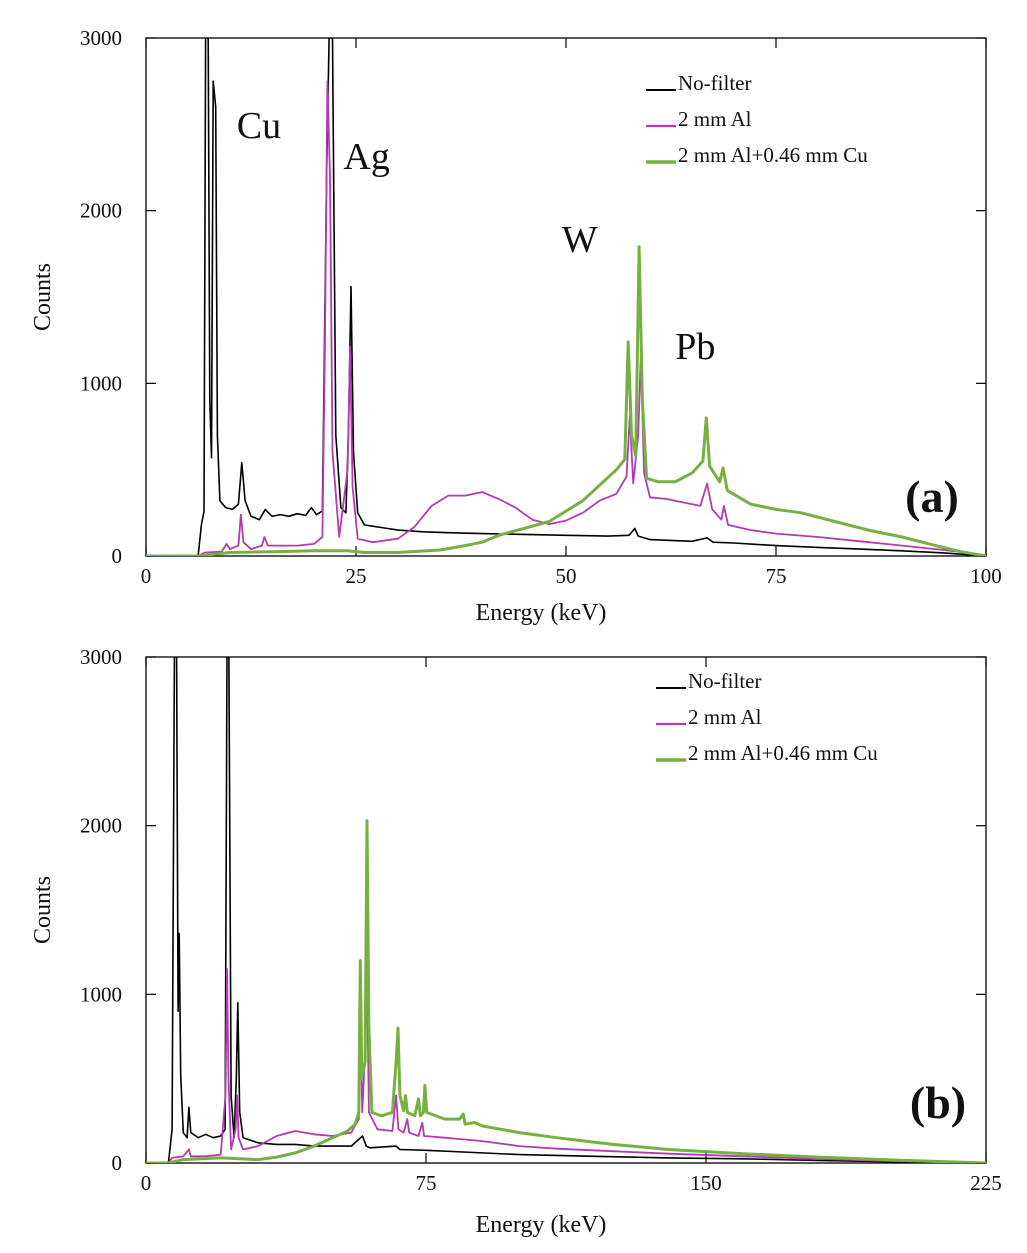 Image resolution: width=1027 pixels, height=1253 pixels. What do you see at coordinates (932, 496) in the screenshot?
I see `panel-label: (a)` at bounding box center [932, 496].